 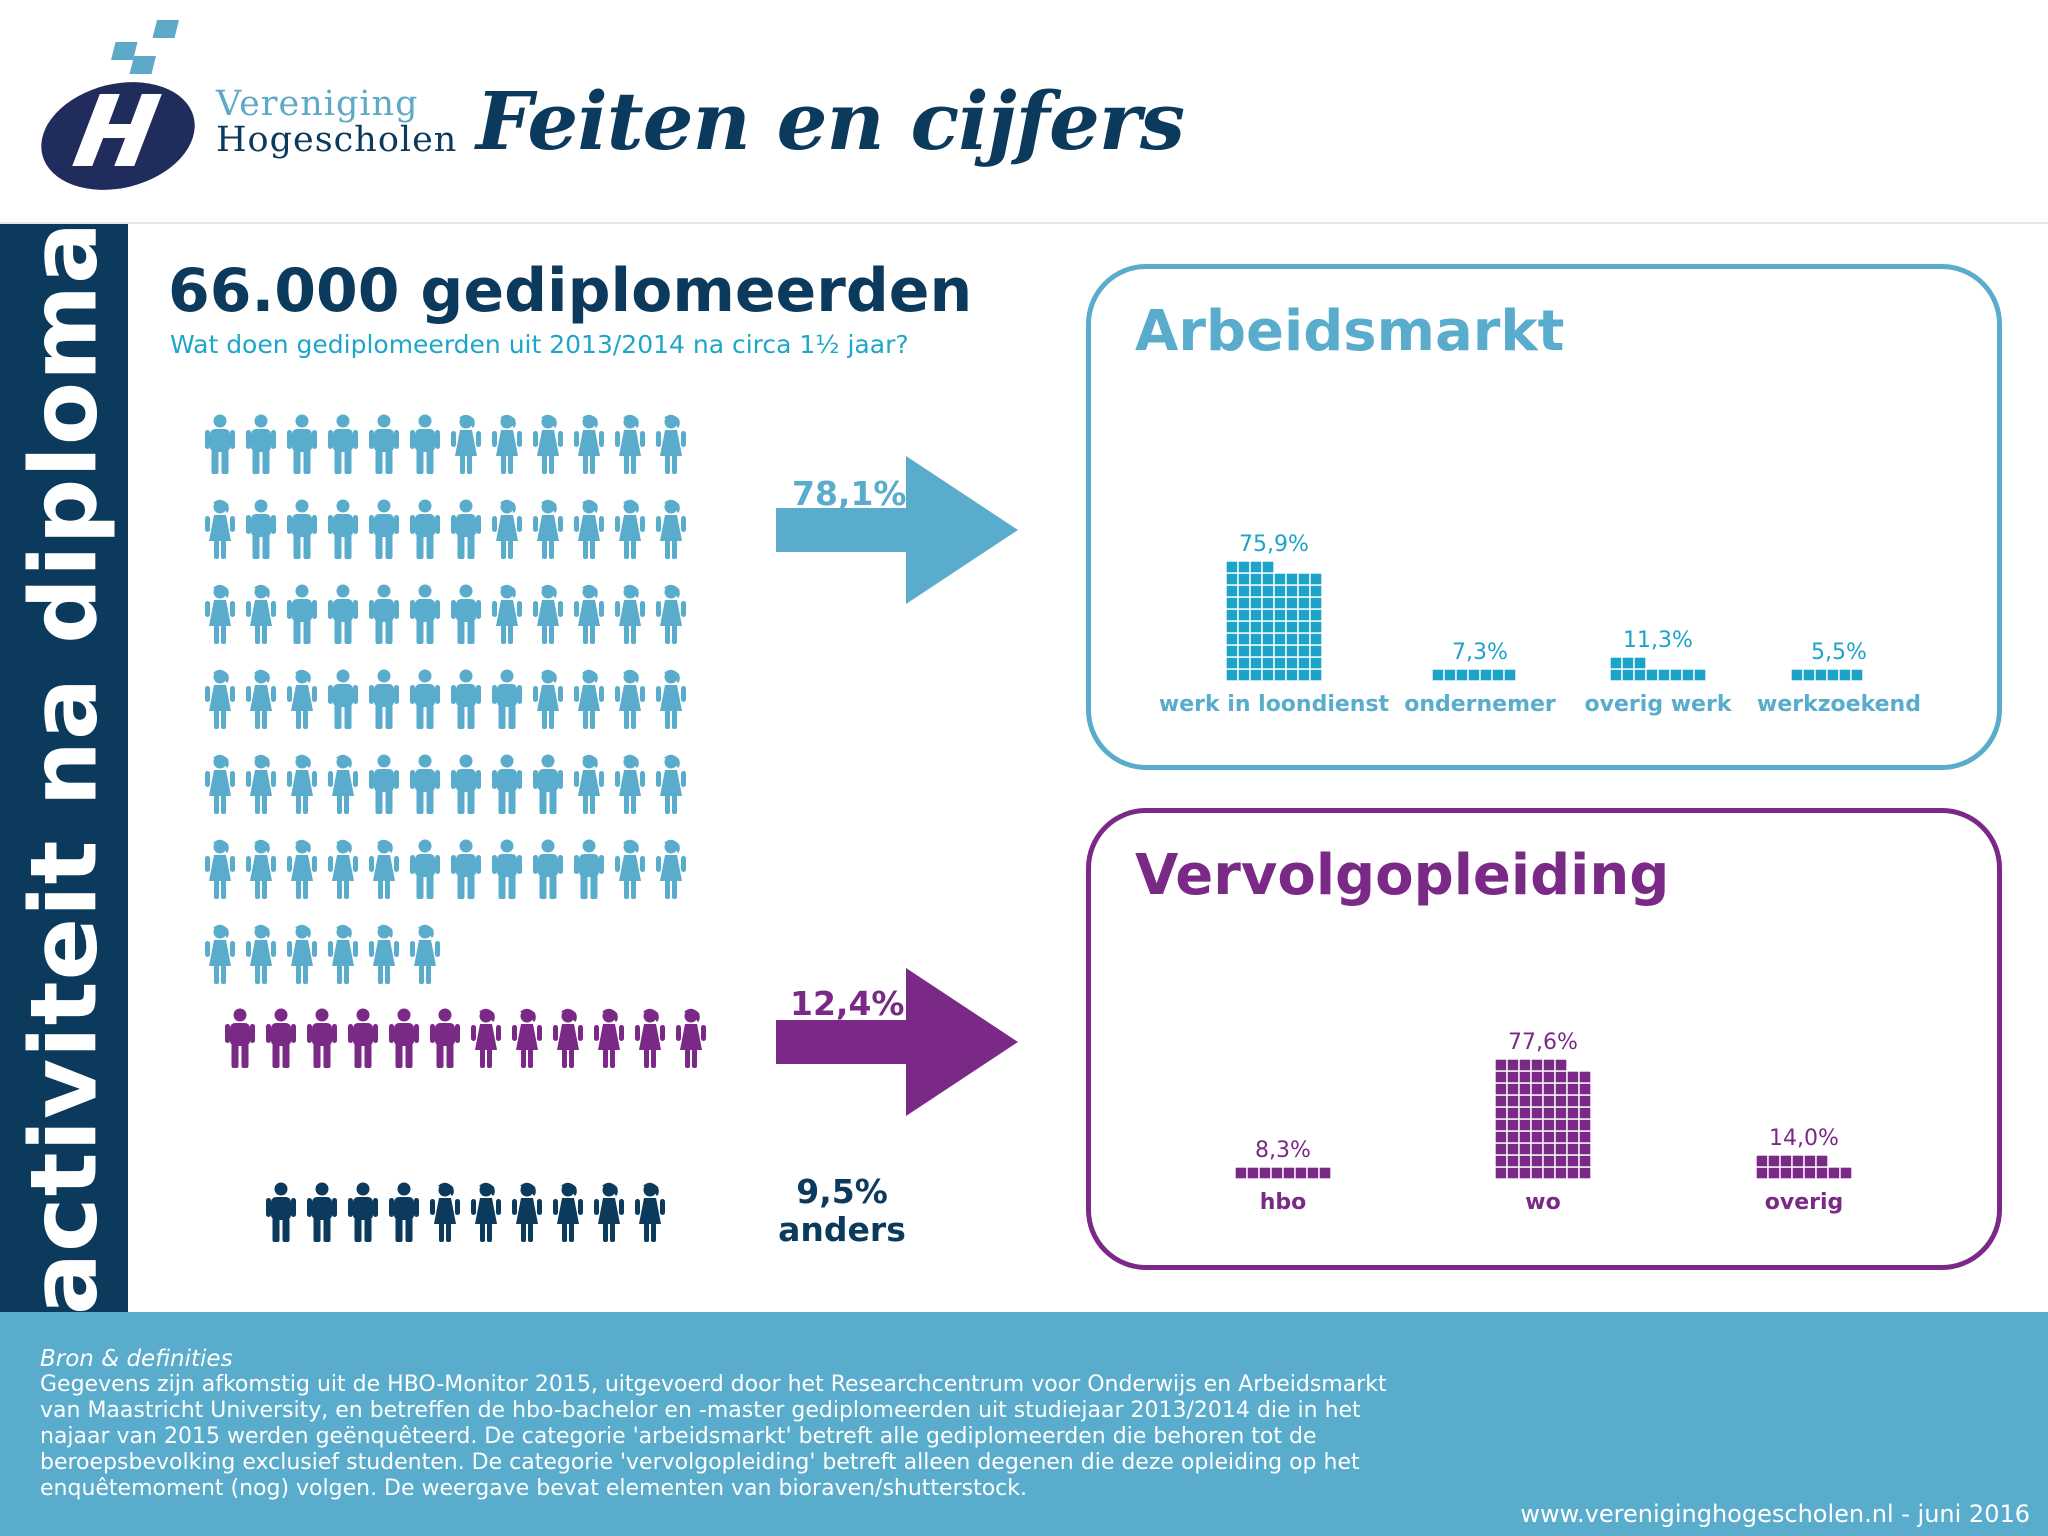 What do you see at coordinates (1480, 652) in the screenshot?
I see `value-label: 7,3%` at bounding box center [1480, 652].